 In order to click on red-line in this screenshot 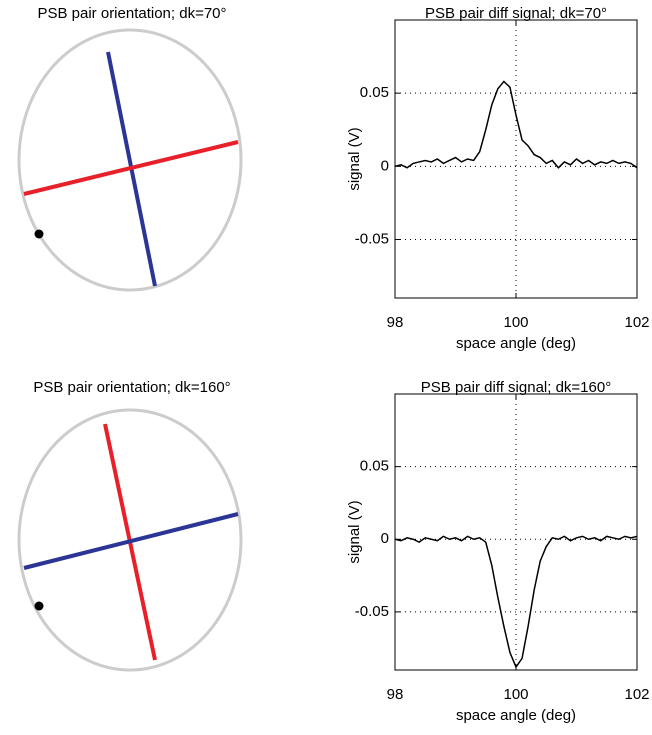, I will do `click(131, 168)`.